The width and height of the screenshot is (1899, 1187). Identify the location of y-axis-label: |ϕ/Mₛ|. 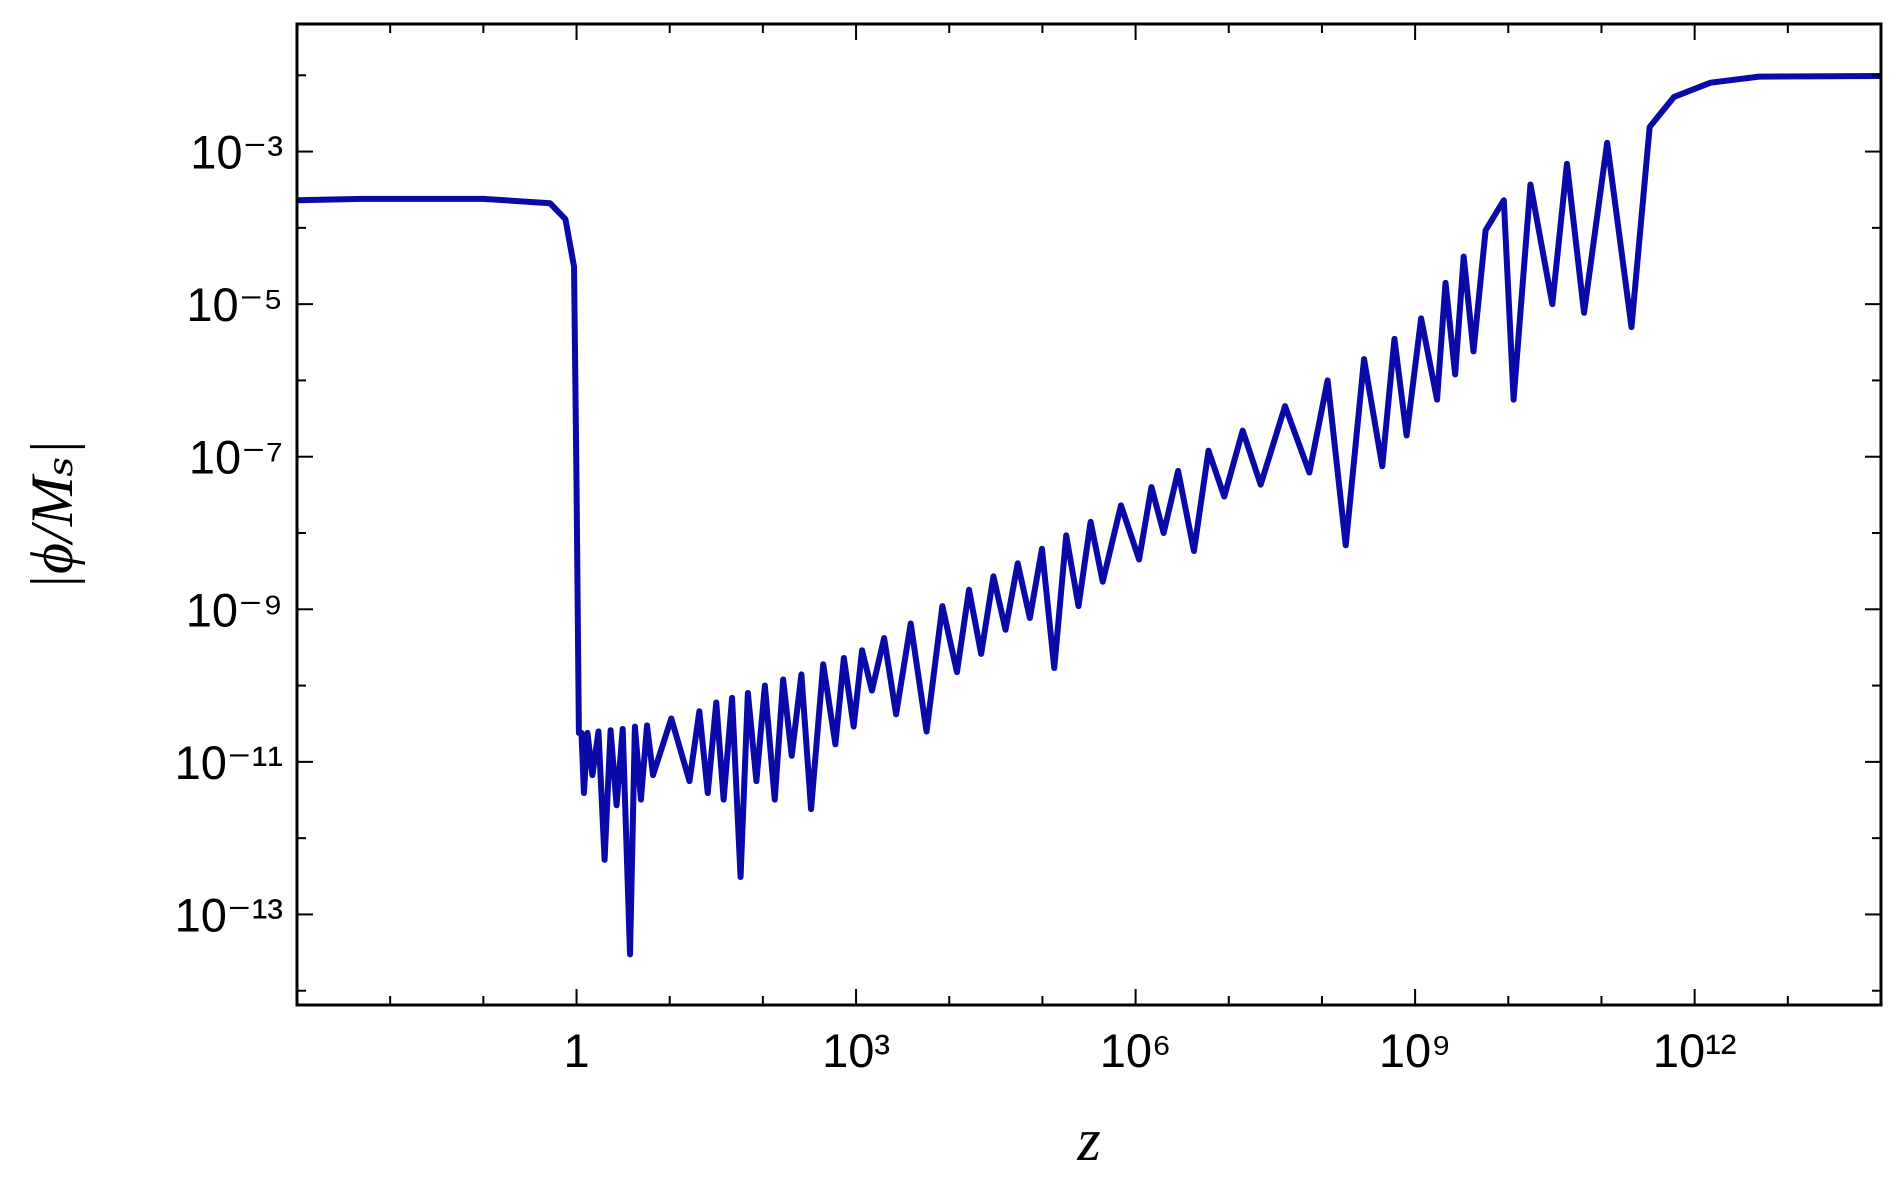
(52, 515).